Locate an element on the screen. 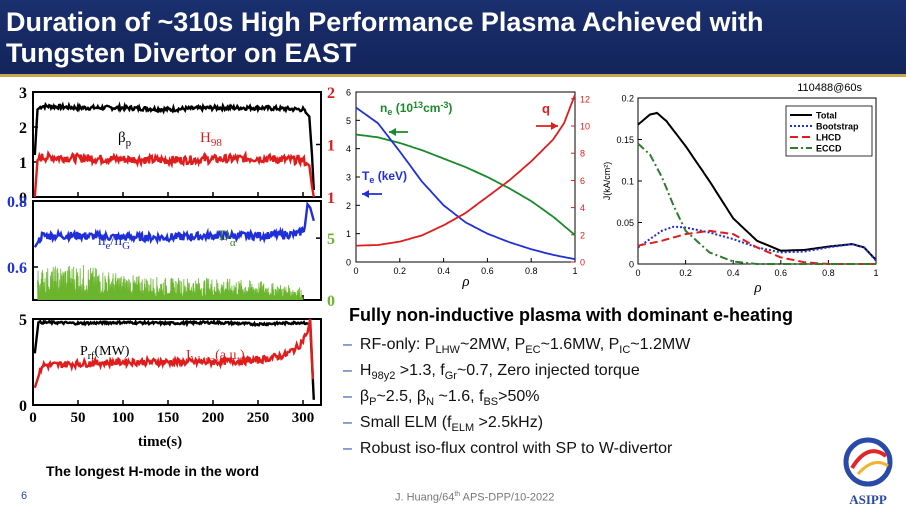 The height and width of the screenshot is (514, 906). right-tick-label: 1.5 is located at coordinates (331, 146).